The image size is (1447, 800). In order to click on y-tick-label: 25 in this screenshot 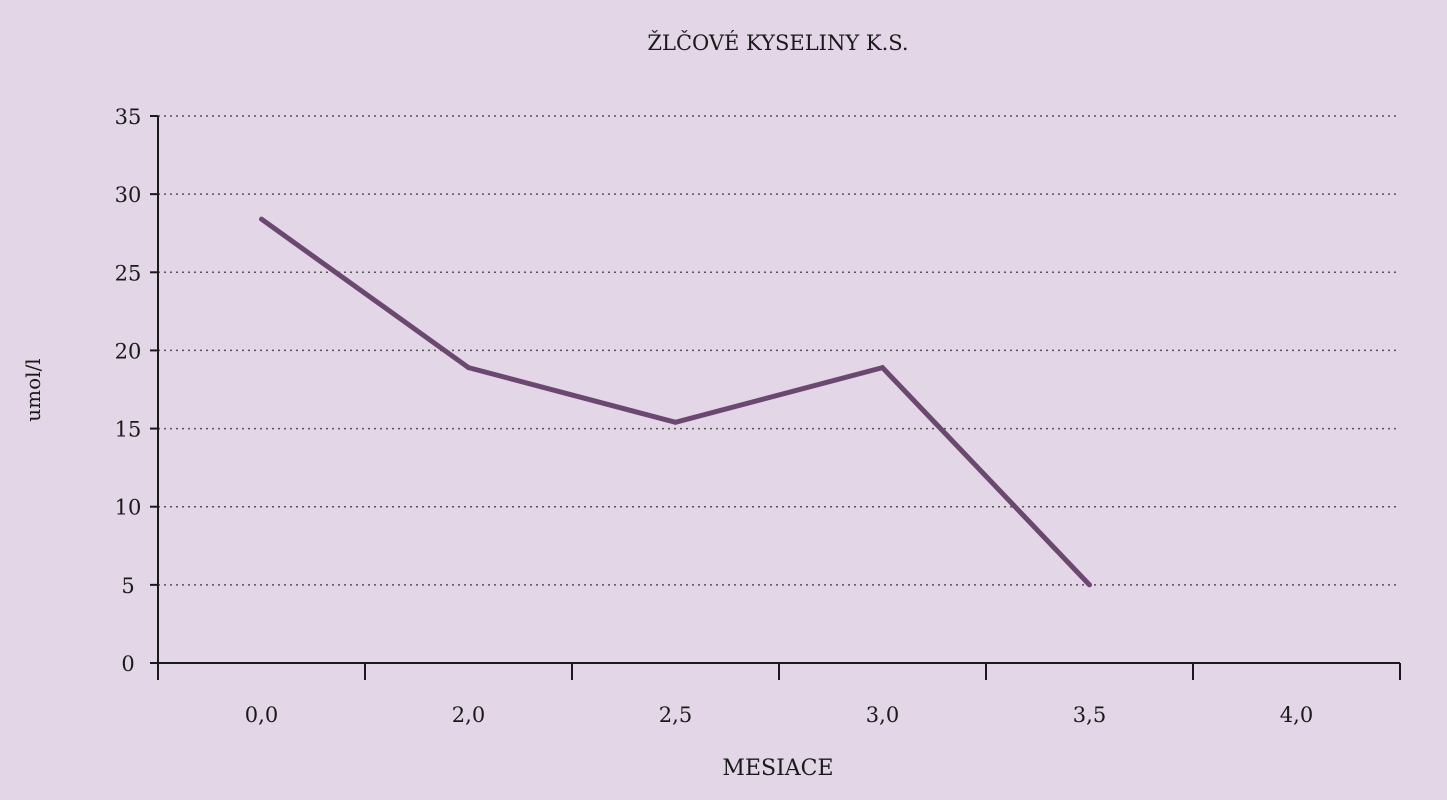, I will do `click(128, 273)`.